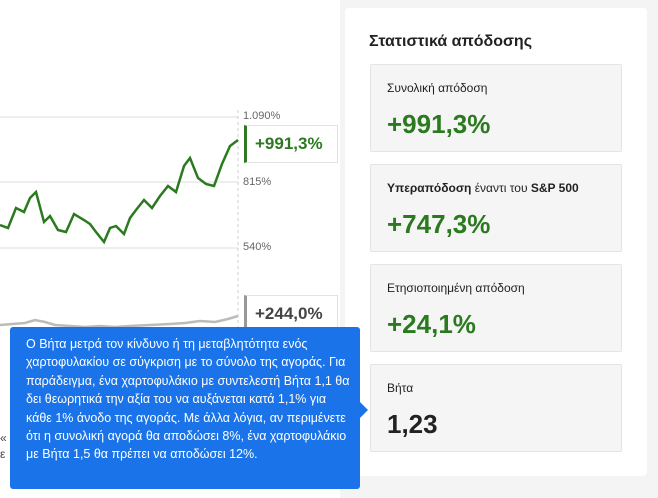 The height and width of the screenshot is (498, 658). What do you see at coordinates (501, 188) in the screenshot?
I see `stat-label-rest: έναντι του` at bounding box center [501, 188].